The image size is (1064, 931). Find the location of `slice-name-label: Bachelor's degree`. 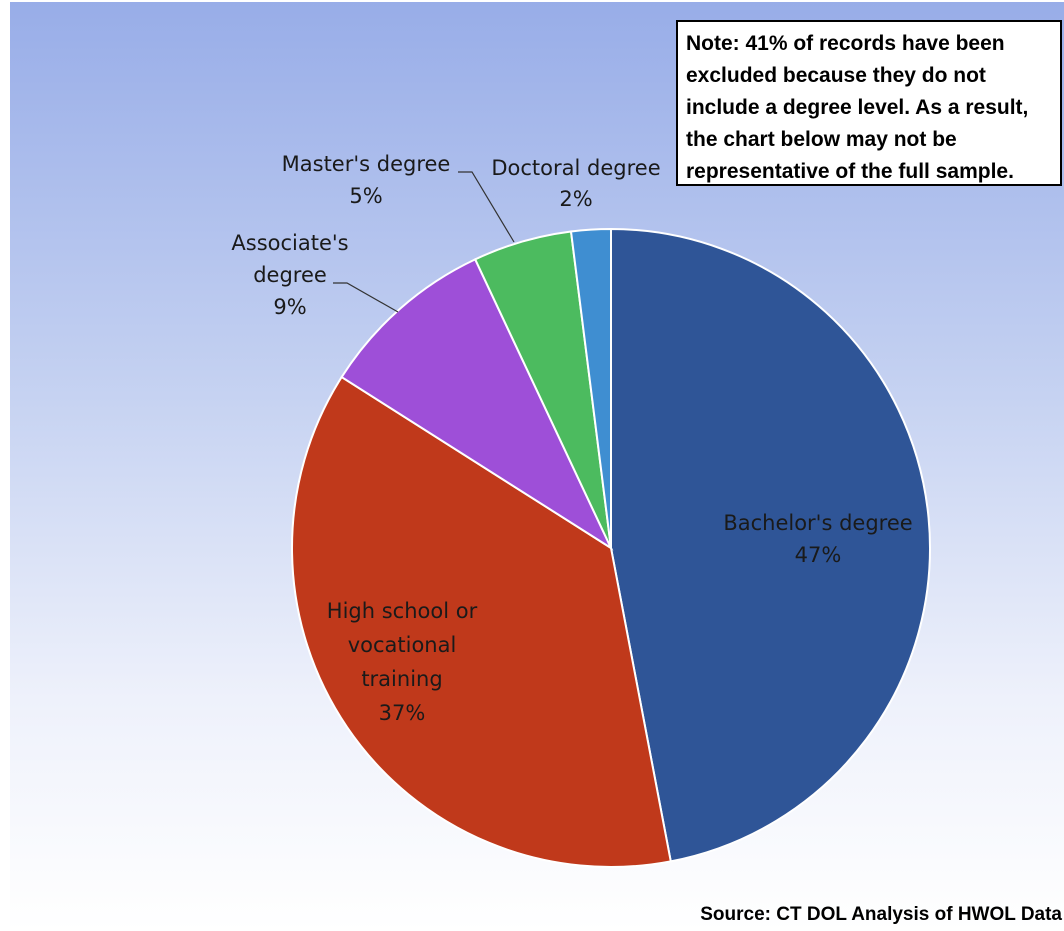

slice-name-label: Bachelor's degree is located at coordinates (817, 523).